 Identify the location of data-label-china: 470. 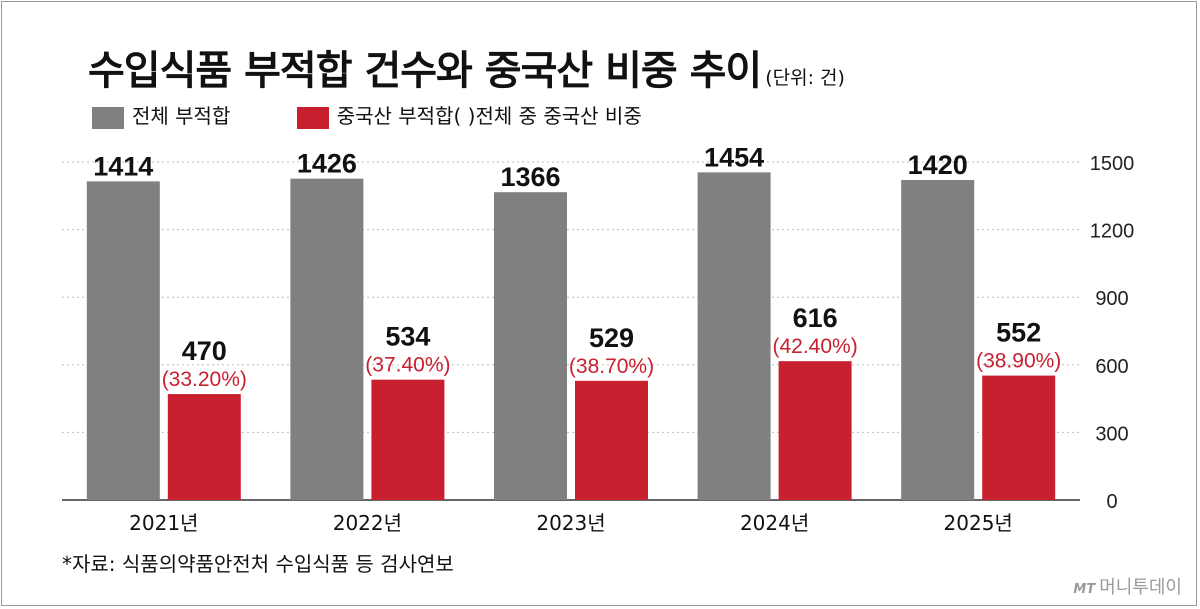
(204, 351).